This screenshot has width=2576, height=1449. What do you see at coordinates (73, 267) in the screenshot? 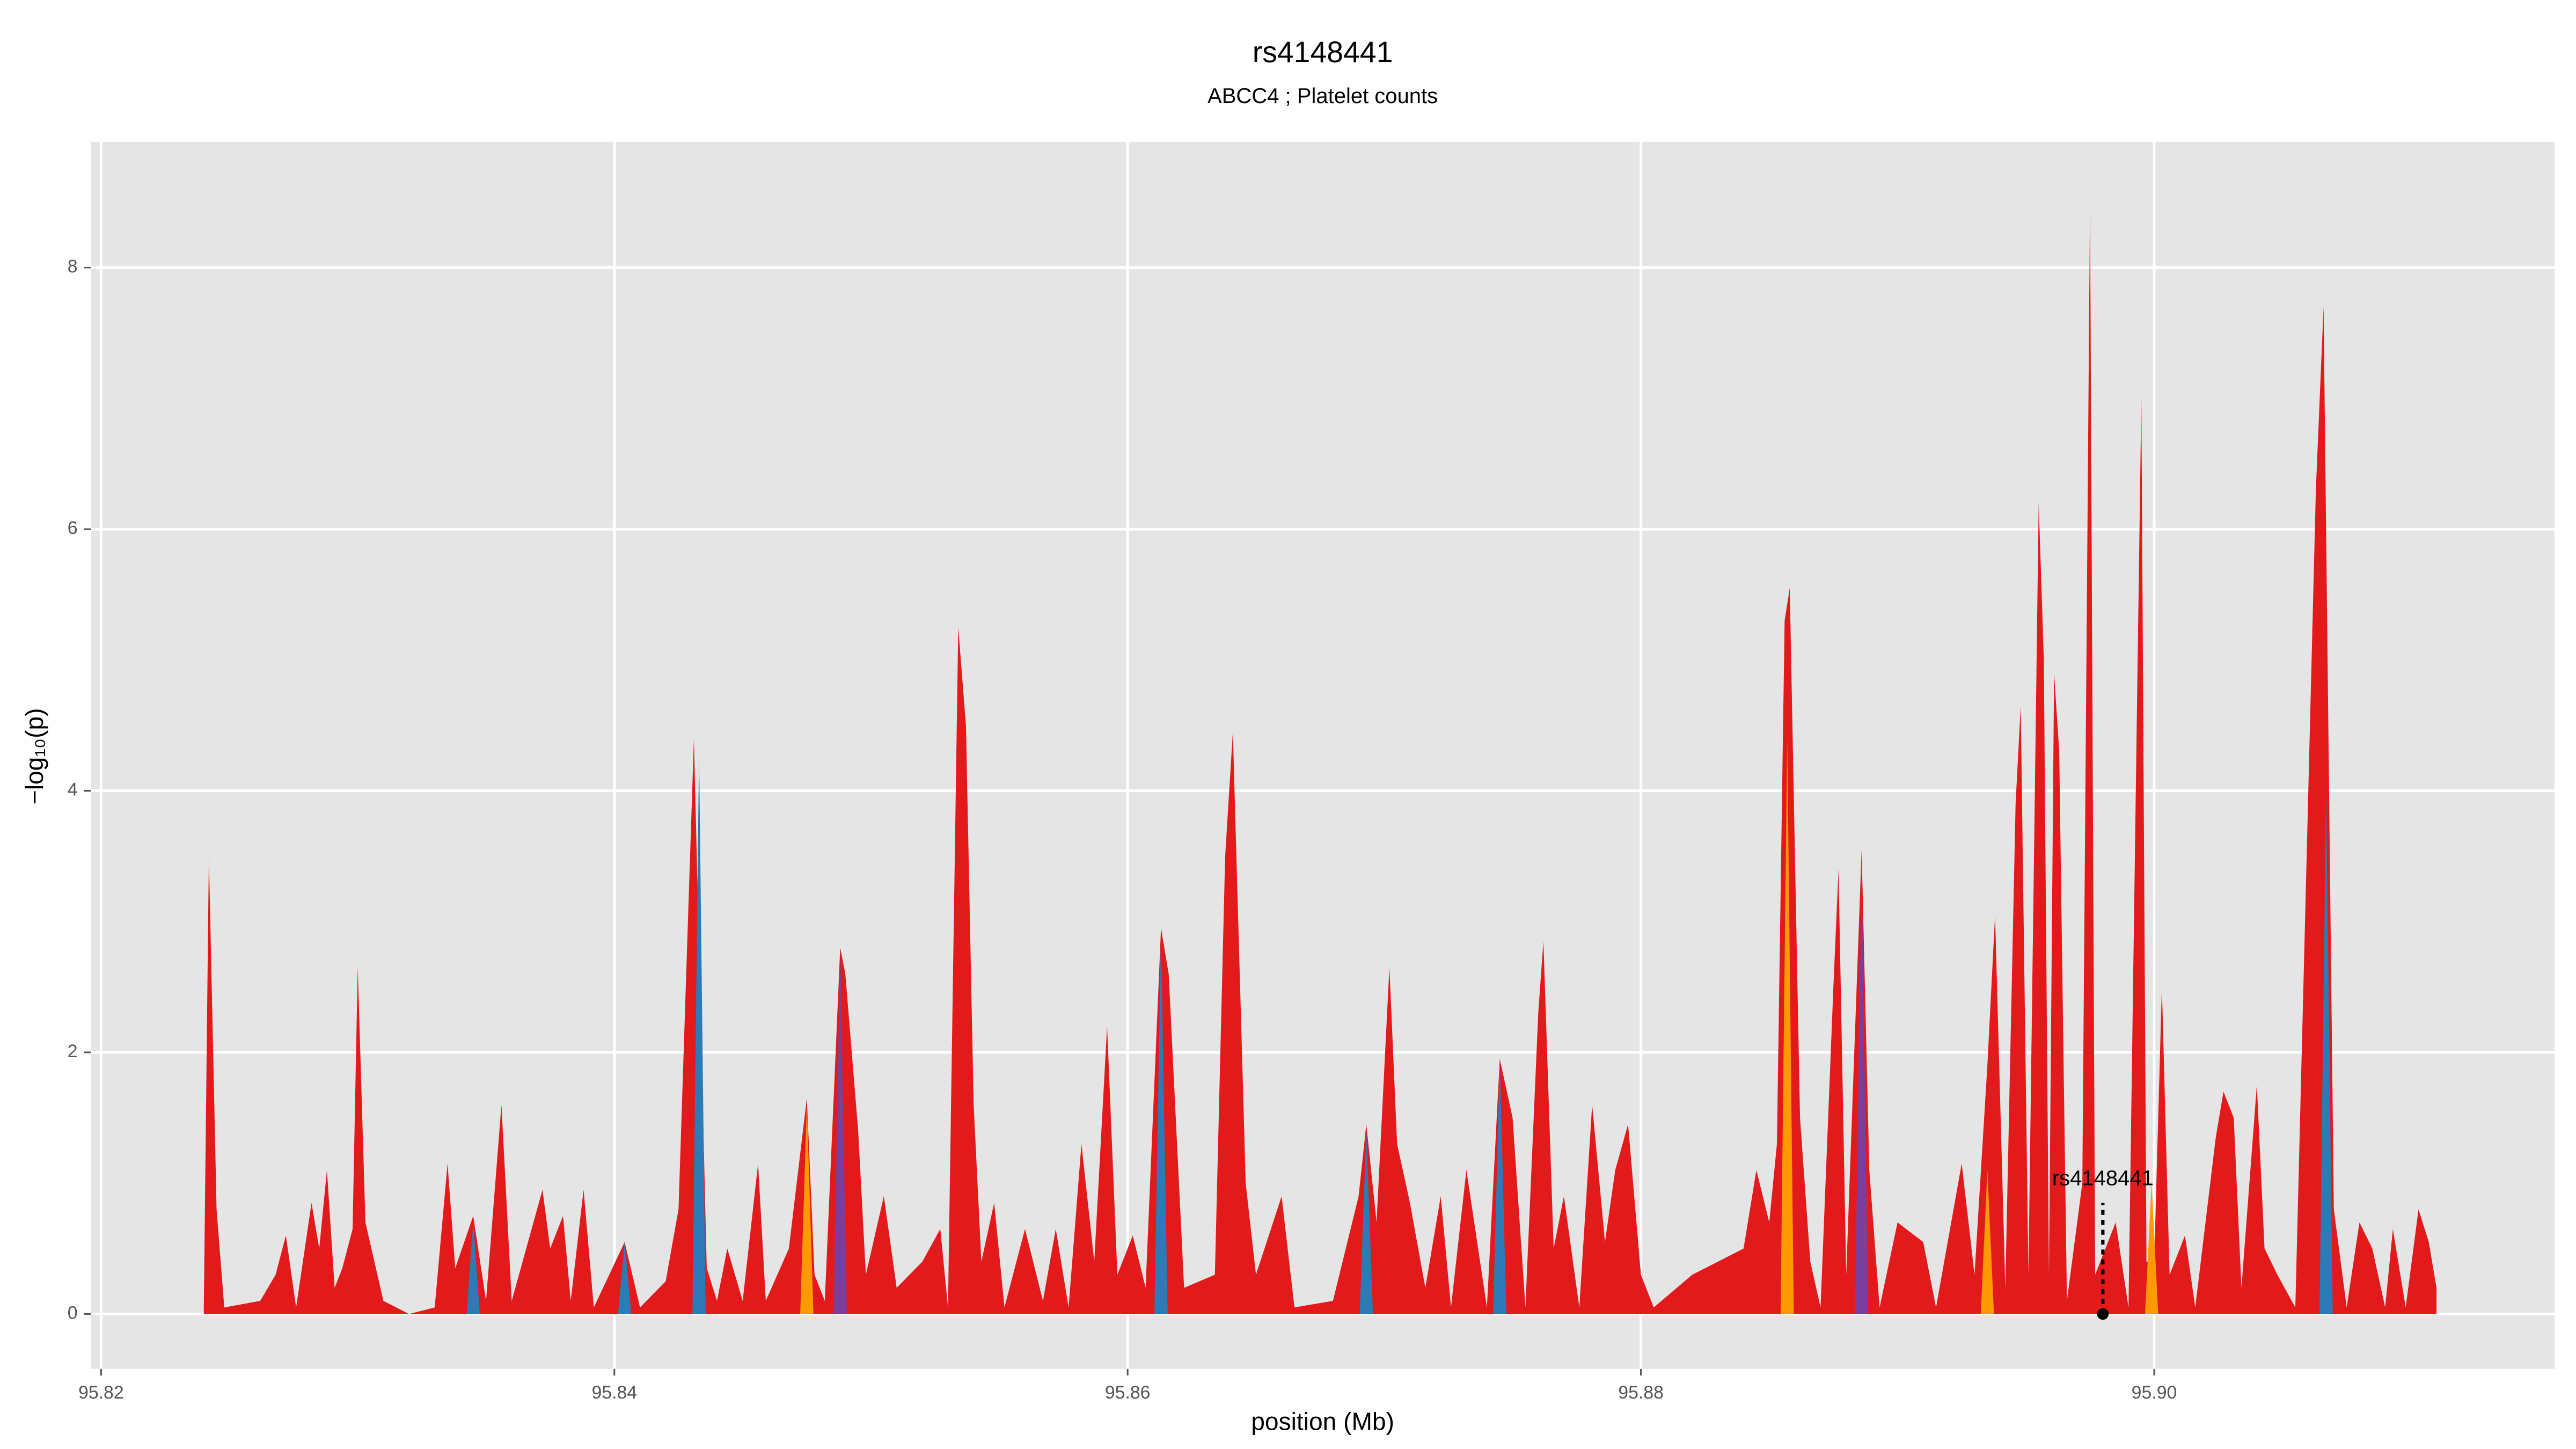
I see `y-tick-label: 8` at bounding box center [73, 267].